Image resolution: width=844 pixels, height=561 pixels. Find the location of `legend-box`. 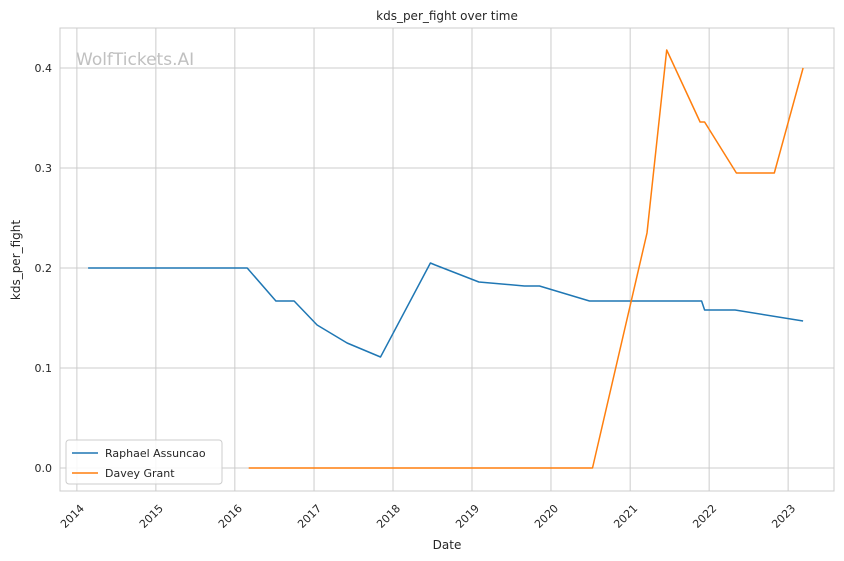

legend-box is located at coordinates (144, 462).